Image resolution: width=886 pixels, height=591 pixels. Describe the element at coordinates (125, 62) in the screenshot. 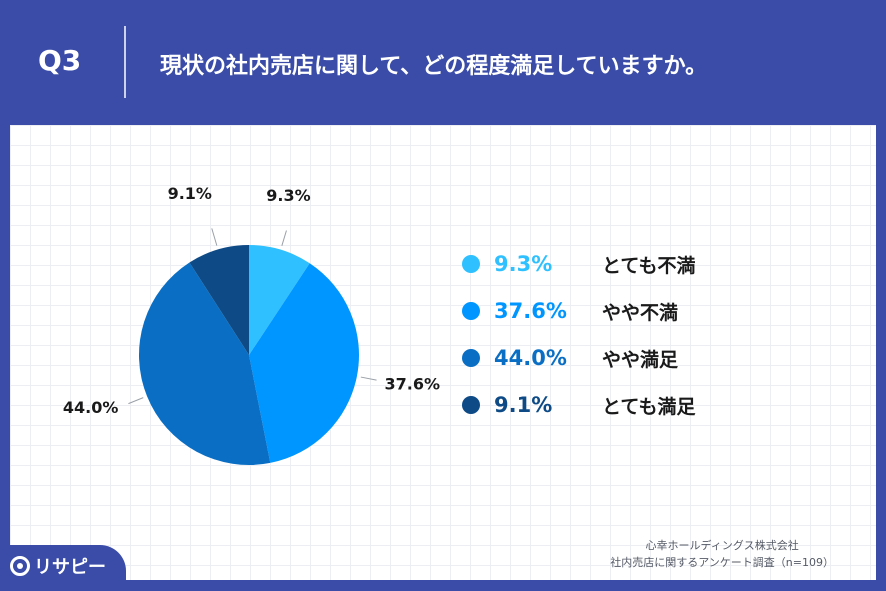

I see `header-divider` at that location.